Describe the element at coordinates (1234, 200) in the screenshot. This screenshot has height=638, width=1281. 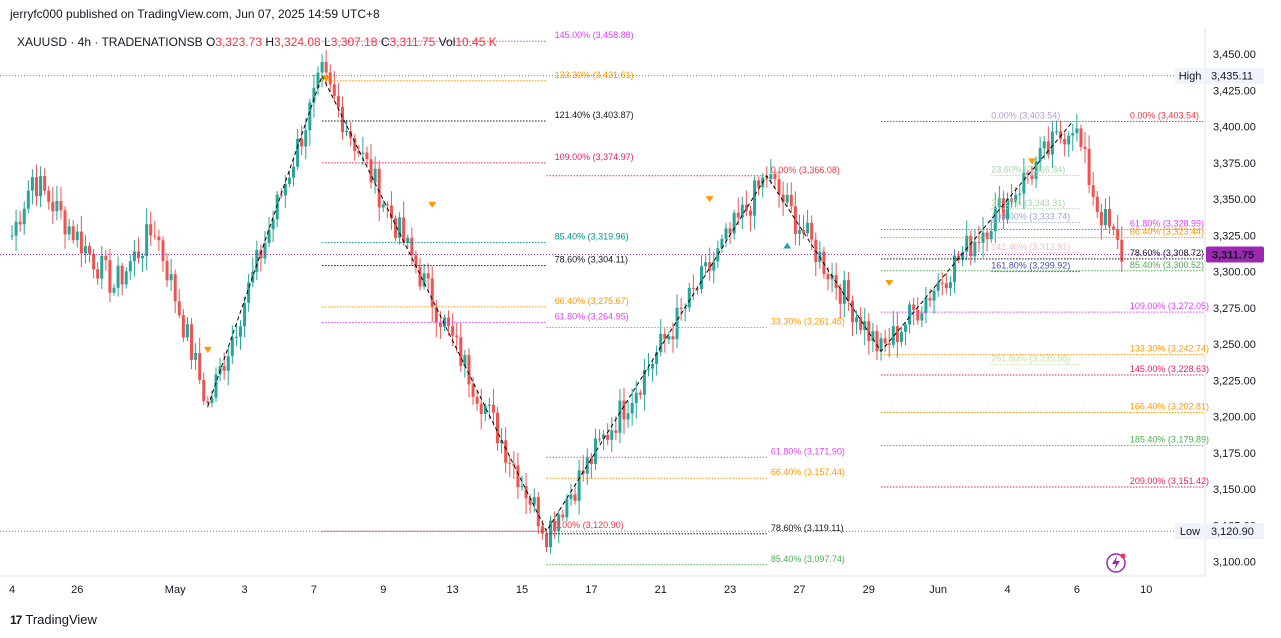
I see `price-tick-label: 3,350.00` at that location.